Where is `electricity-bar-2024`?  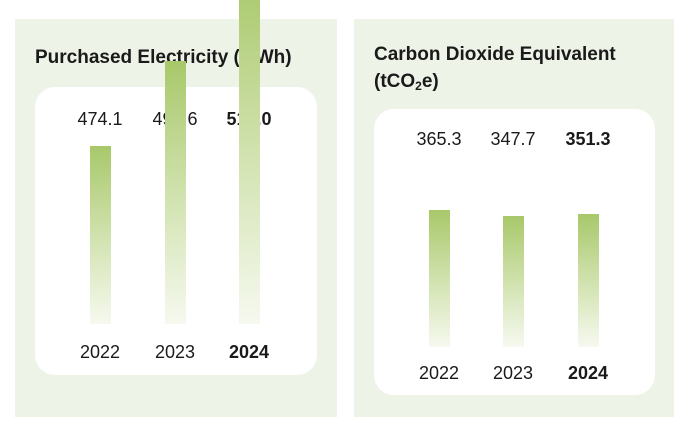
electricity-bar-2024 is located at coordinates (249, 162).